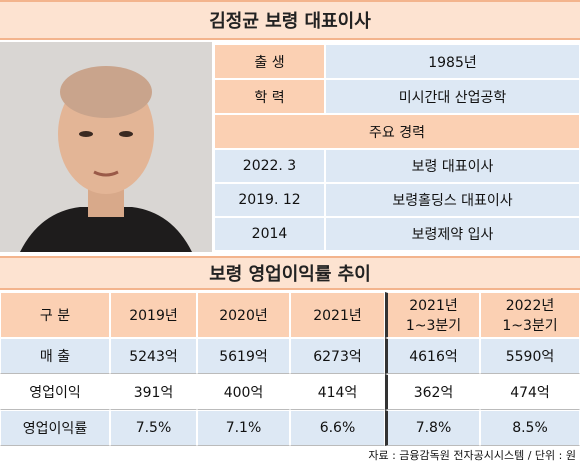 The image size is (580, 464). Describe the element at coordinates (337, 392) in the screenshot. I see `table-cell: 414억` at that location.